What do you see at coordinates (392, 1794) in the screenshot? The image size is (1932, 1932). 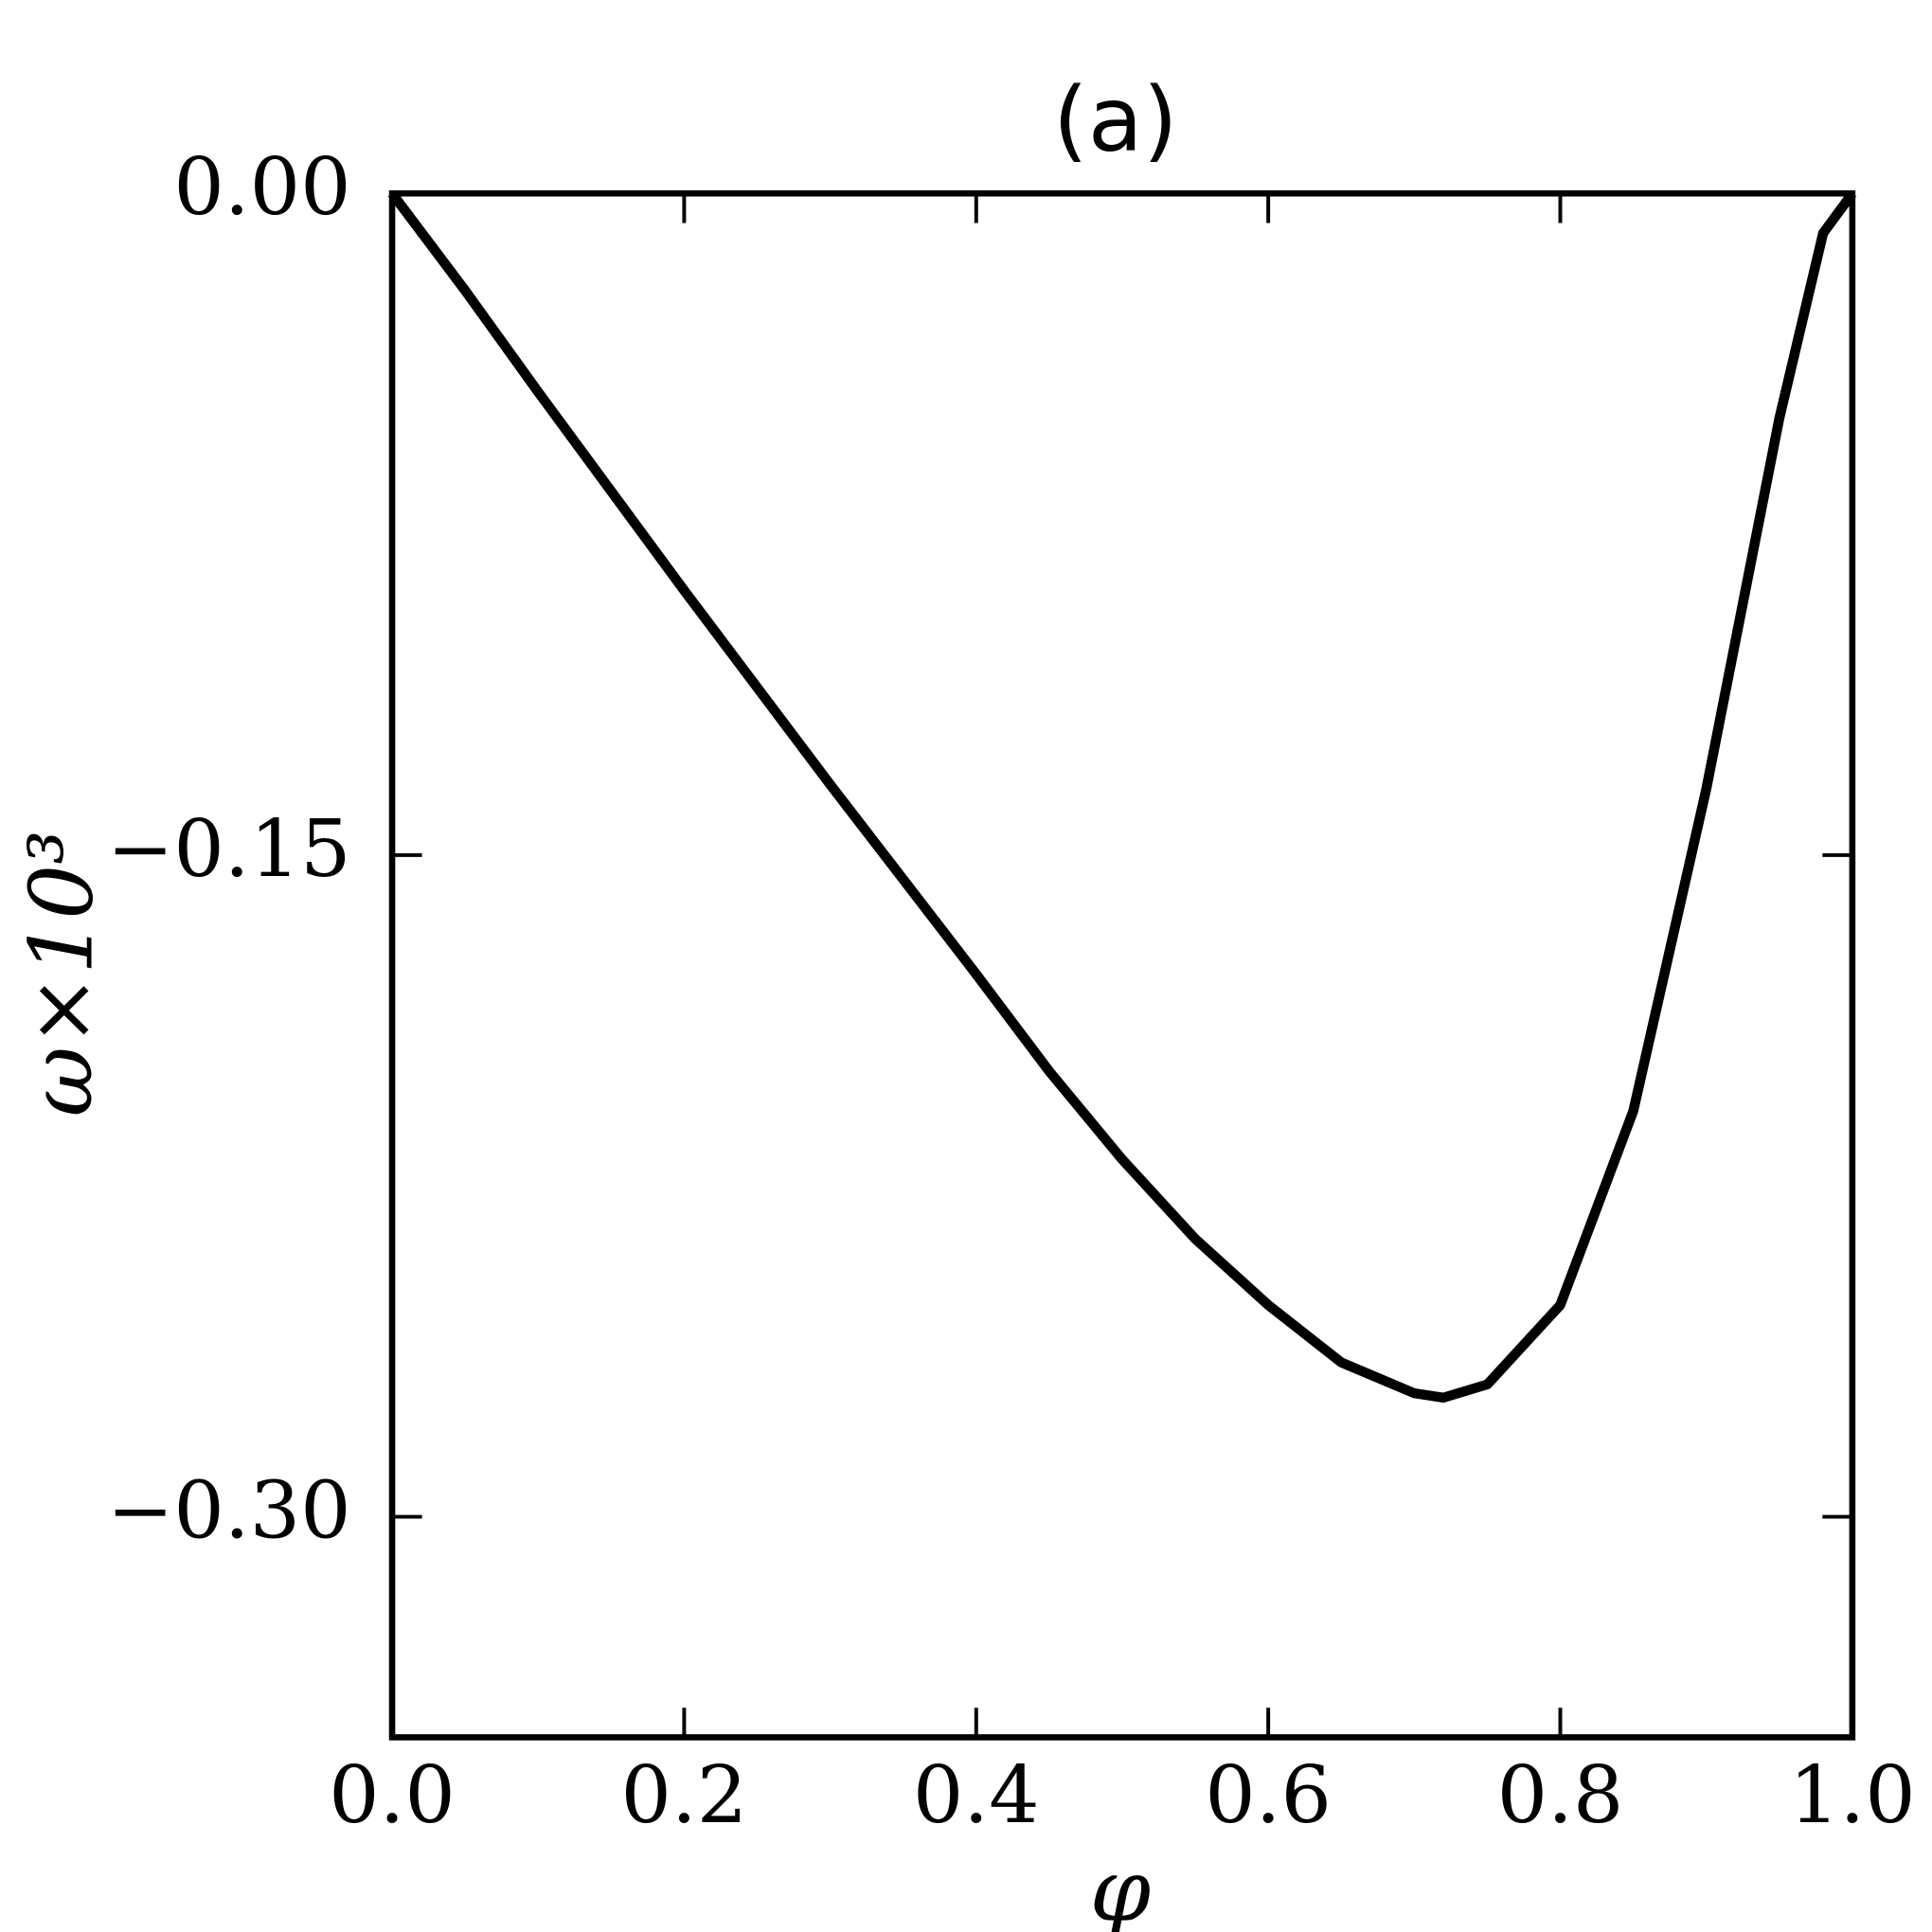 I see `x-tick-label: 0.0` at bounding box center [392, 1794].